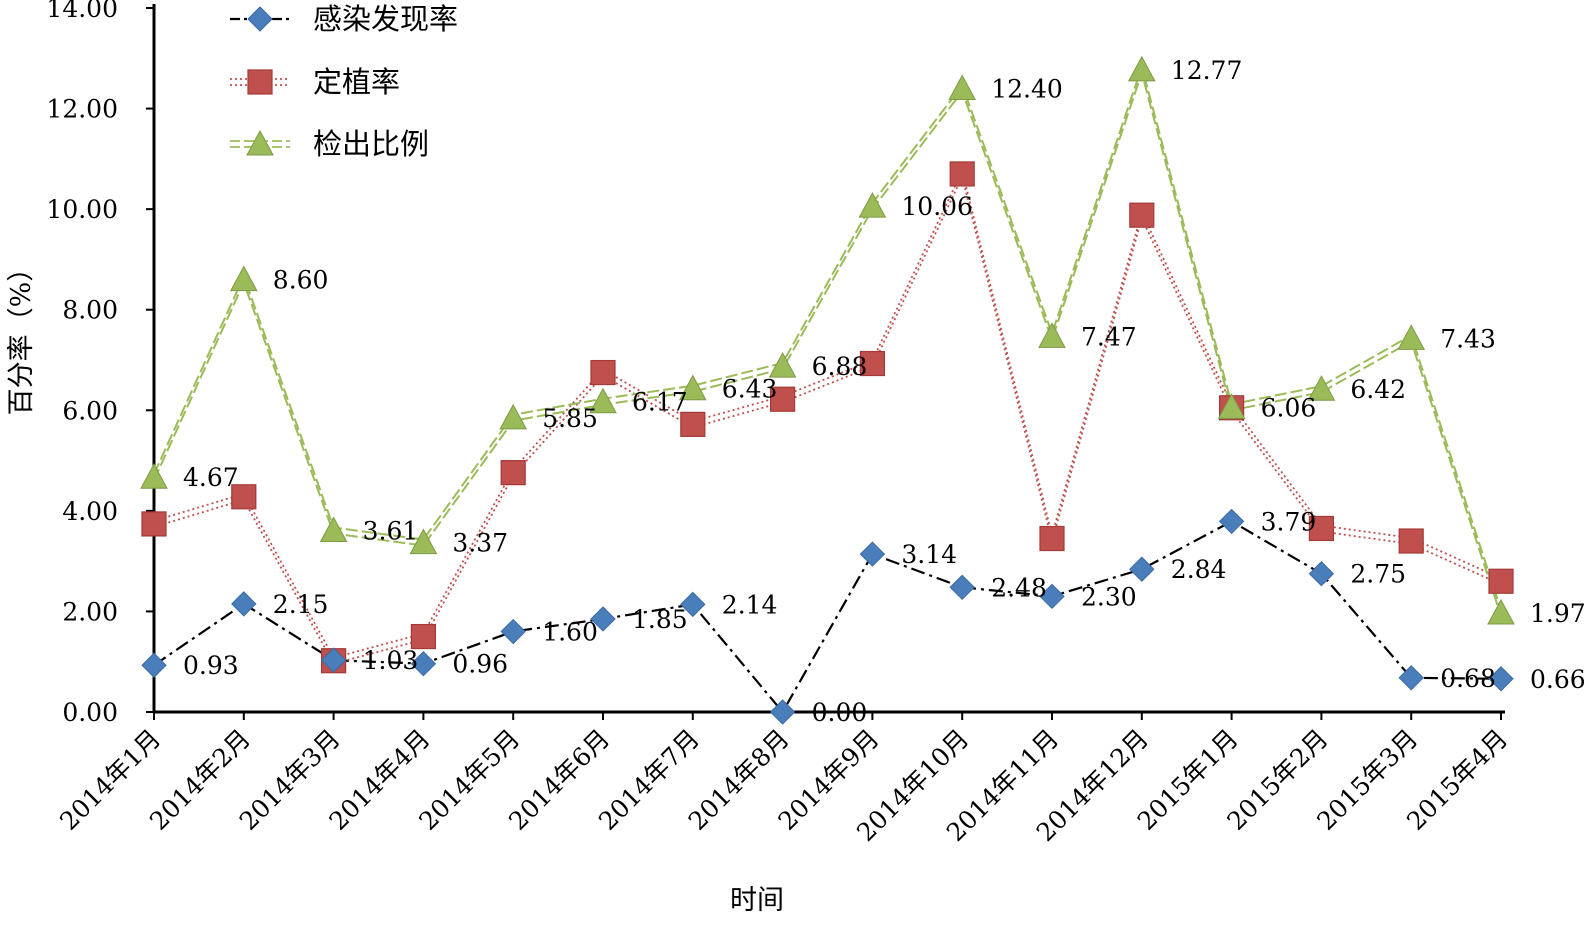  Describe the element at coordinates (301, 604) in the screenshot. I see `data-label-infection-rate: 2.15` at that location.